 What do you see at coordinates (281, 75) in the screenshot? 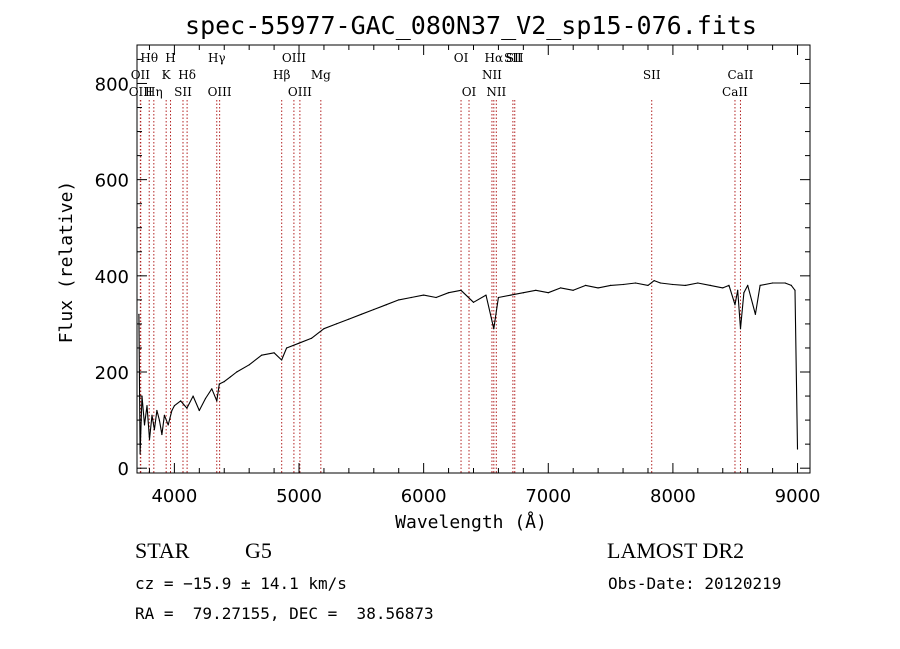
I see `line-marker-label: Hβ` at bounding box center [281, 75].